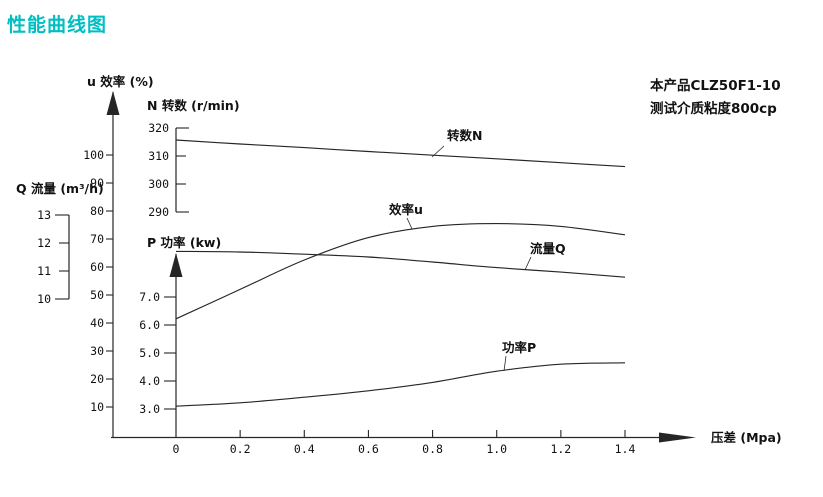 The image size is (823, 497). I want to click on u-axis-tick-label: 40, so click(97, 323).